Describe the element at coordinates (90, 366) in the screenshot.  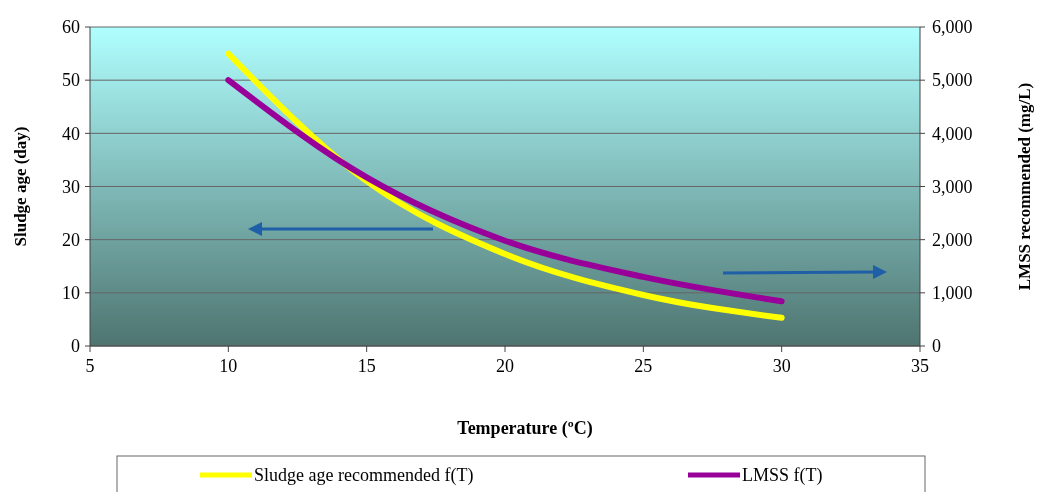
I see `x-tick-label: 5` at that location.